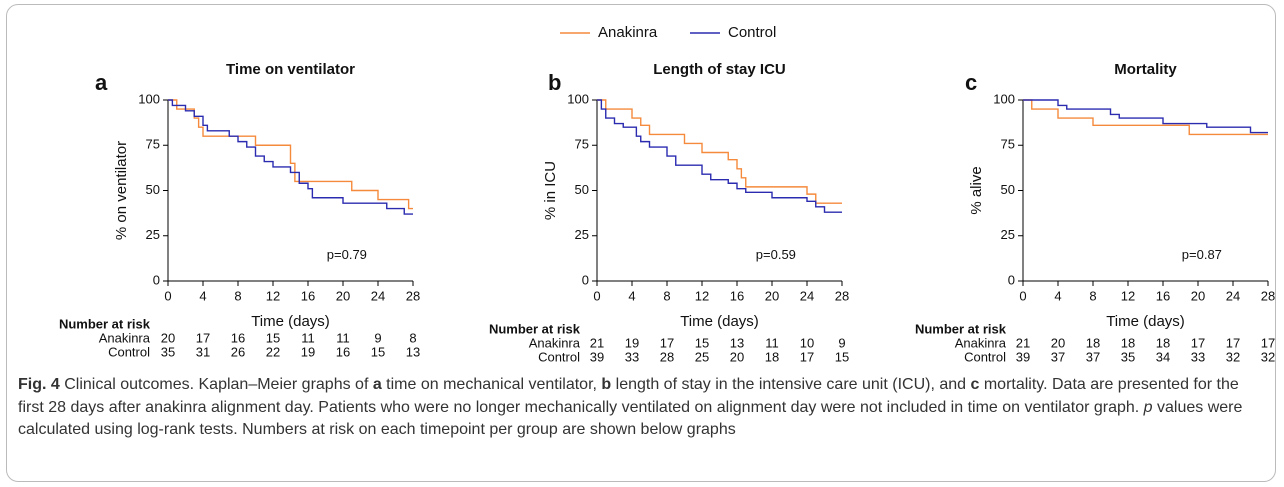 This screenshot has height=487, width=1284. I want to click on risk-value: 10, so click(807, 342).